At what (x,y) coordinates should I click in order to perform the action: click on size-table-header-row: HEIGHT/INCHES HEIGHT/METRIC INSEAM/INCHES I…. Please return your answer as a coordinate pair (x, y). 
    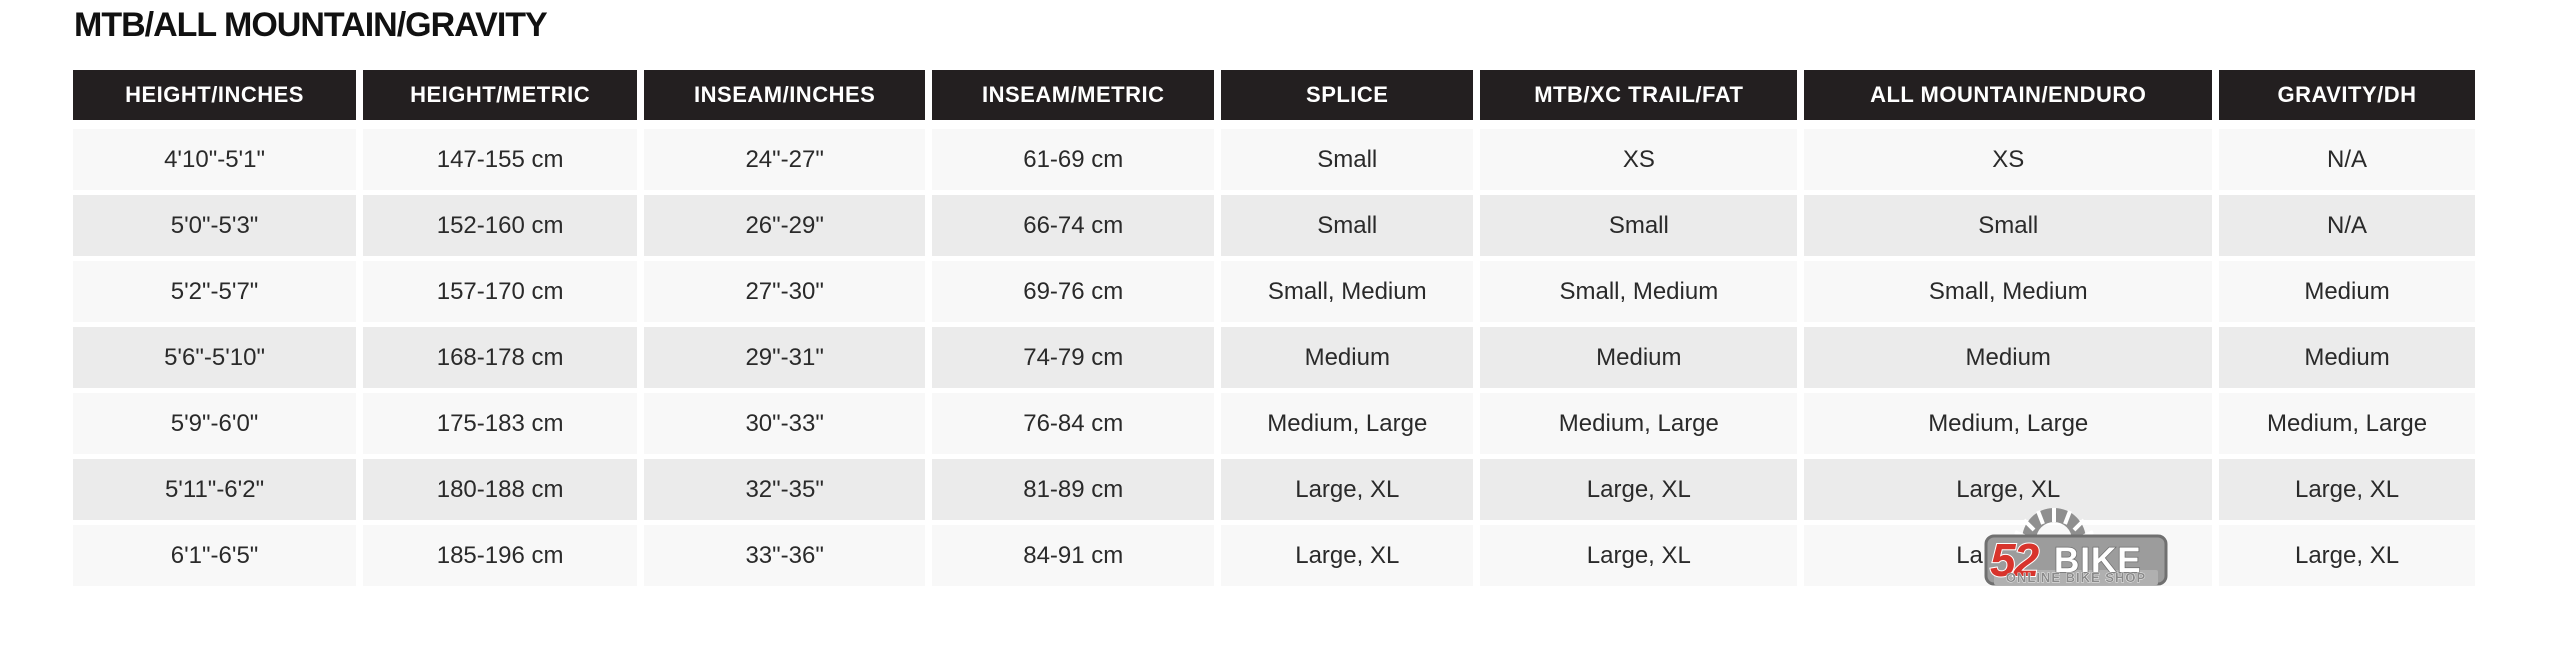
    Looking at the image, I should click on (1274, 95).